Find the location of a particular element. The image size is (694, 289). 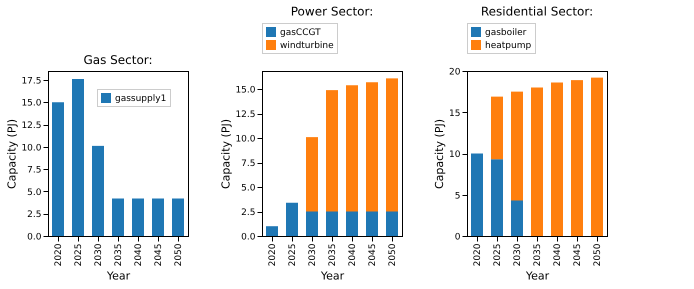

chart-title: Power Sector: is located at coordinates (332, 11).